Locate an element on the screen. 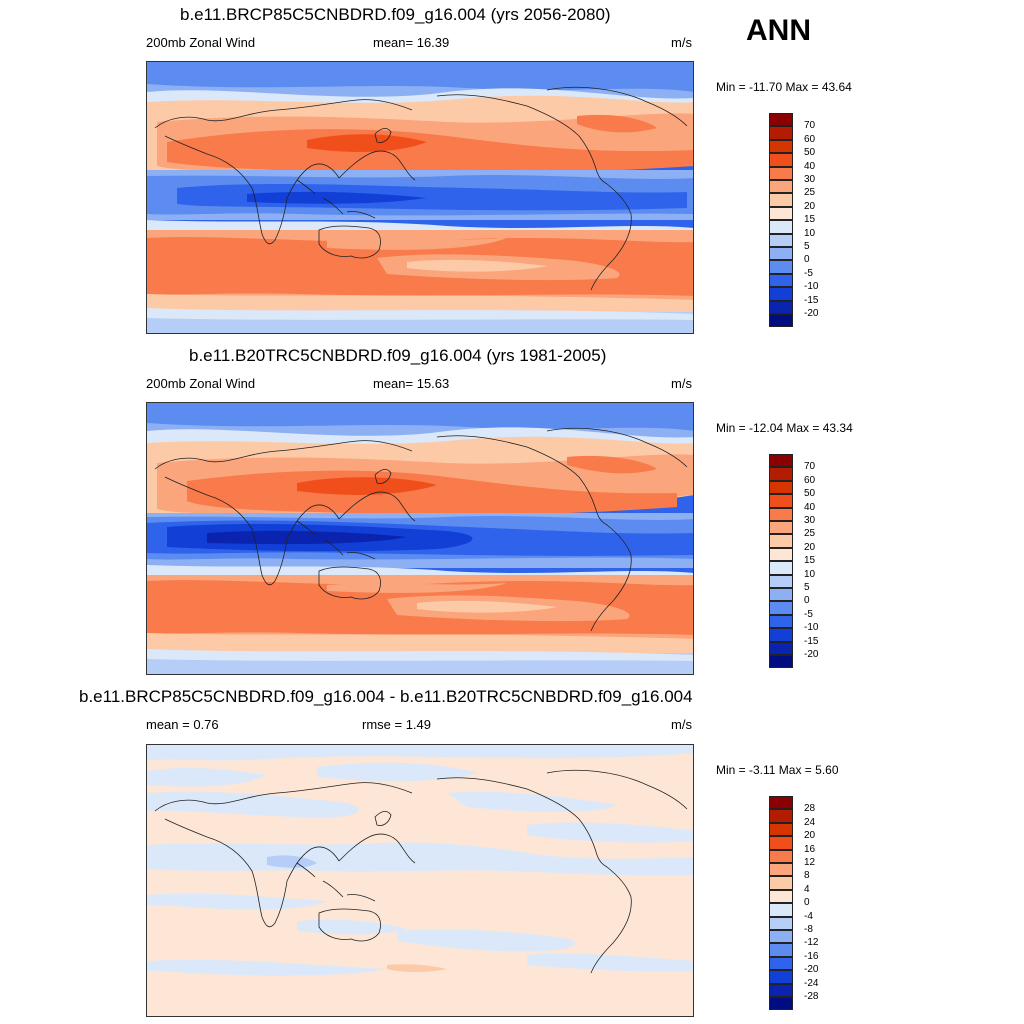 The image size is (1024, 1024). panel3-mean-label: mean = 0.76 is located at coordinates (182, 724).